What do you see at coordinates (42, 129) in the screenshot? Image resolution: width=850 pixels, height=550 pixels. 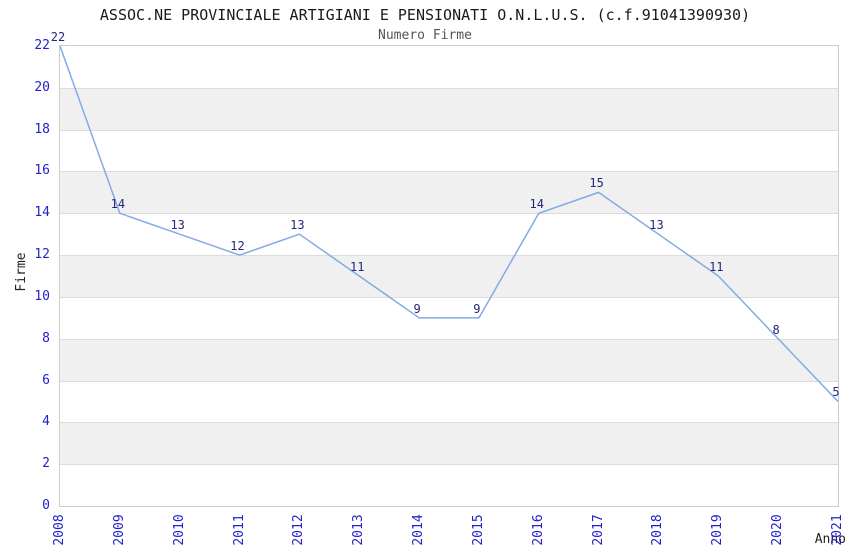 I see `y-tick-label: 18` at bounding box center [42, 129].